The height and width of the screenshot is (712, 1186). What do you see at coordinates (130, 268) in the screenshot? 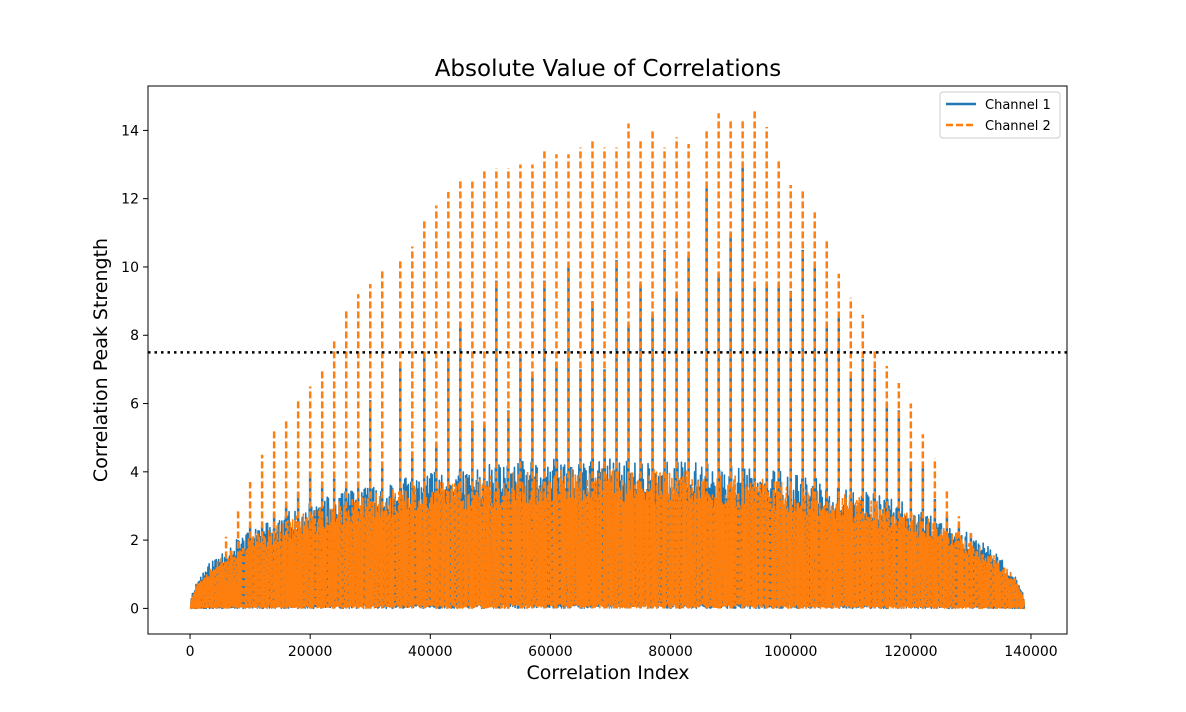
I see `y-tick-label: 10` at bounding box center [130, 268].